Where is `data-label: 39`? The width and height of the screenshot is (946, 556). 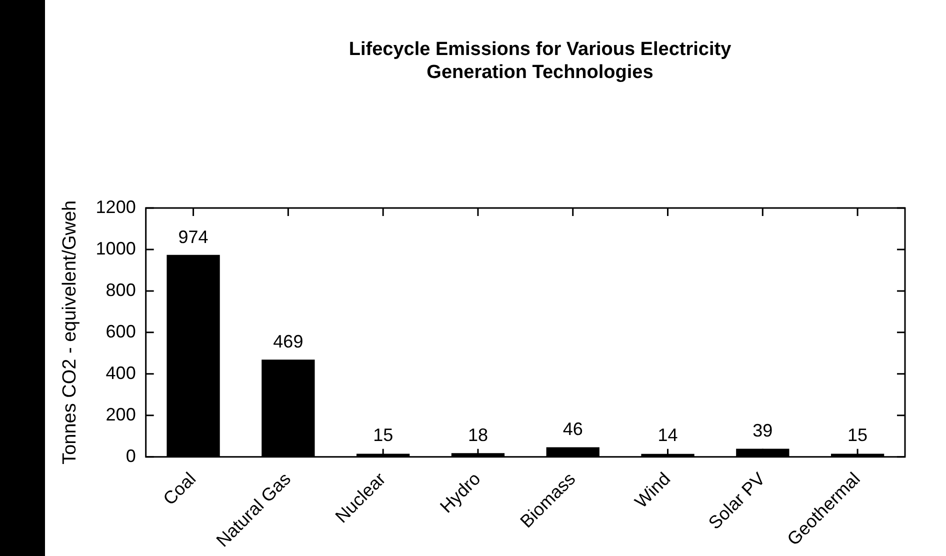 data-label: 39 is located at coordinates (762, 430).